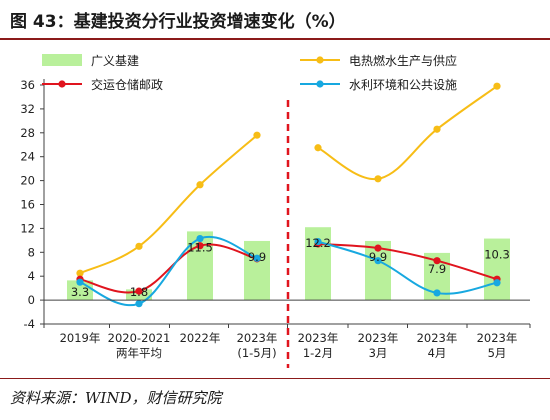 The width and height of the screenshot is (550, 420). Describe the element at coordinates (62, 60) in the screenshot. I see `legend-swatch-bar` at that location.